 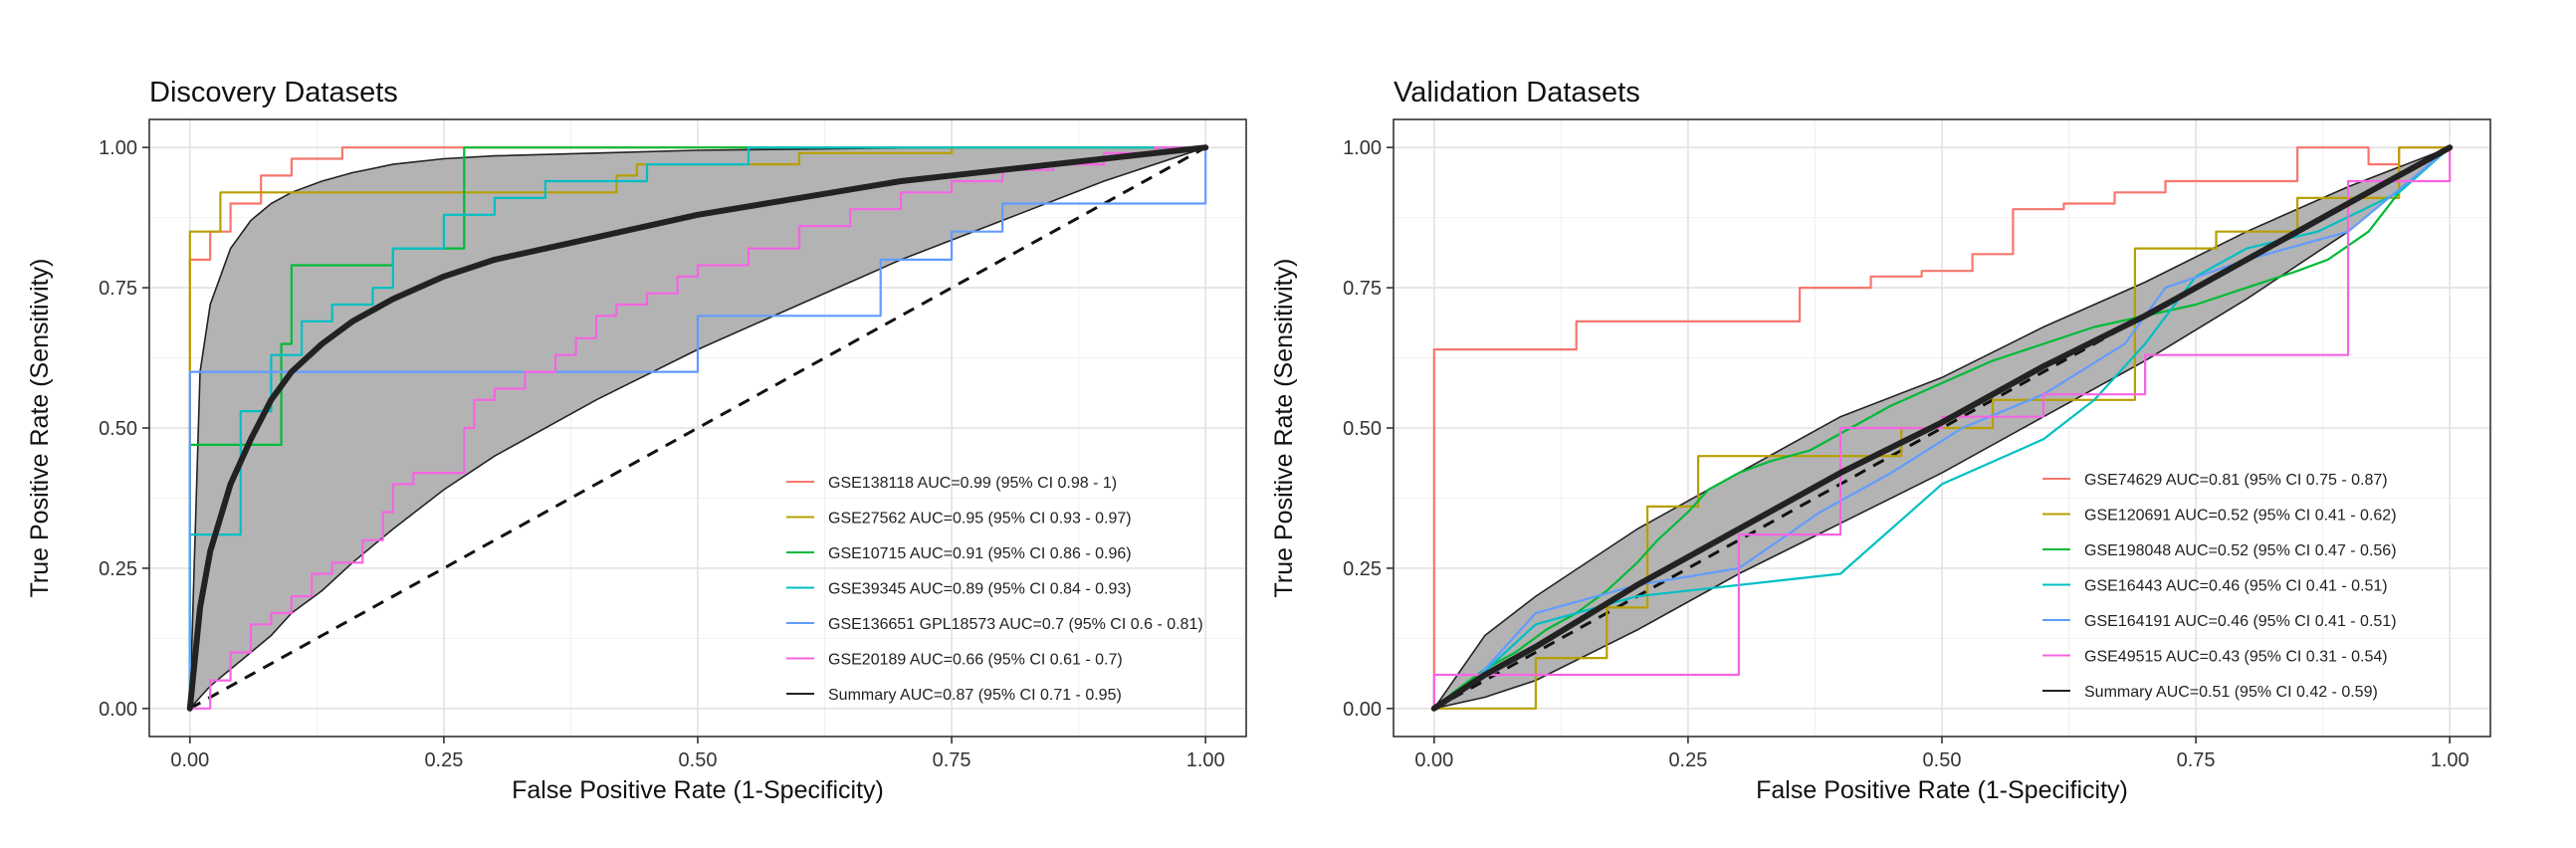 What do you see at coordinates (2236, 586) in the screenshot?
I see `legend-label: GSE16443 AUC=0.46 (95% CI 0.41 - 0.51)` at bounding box center [2236, 586].